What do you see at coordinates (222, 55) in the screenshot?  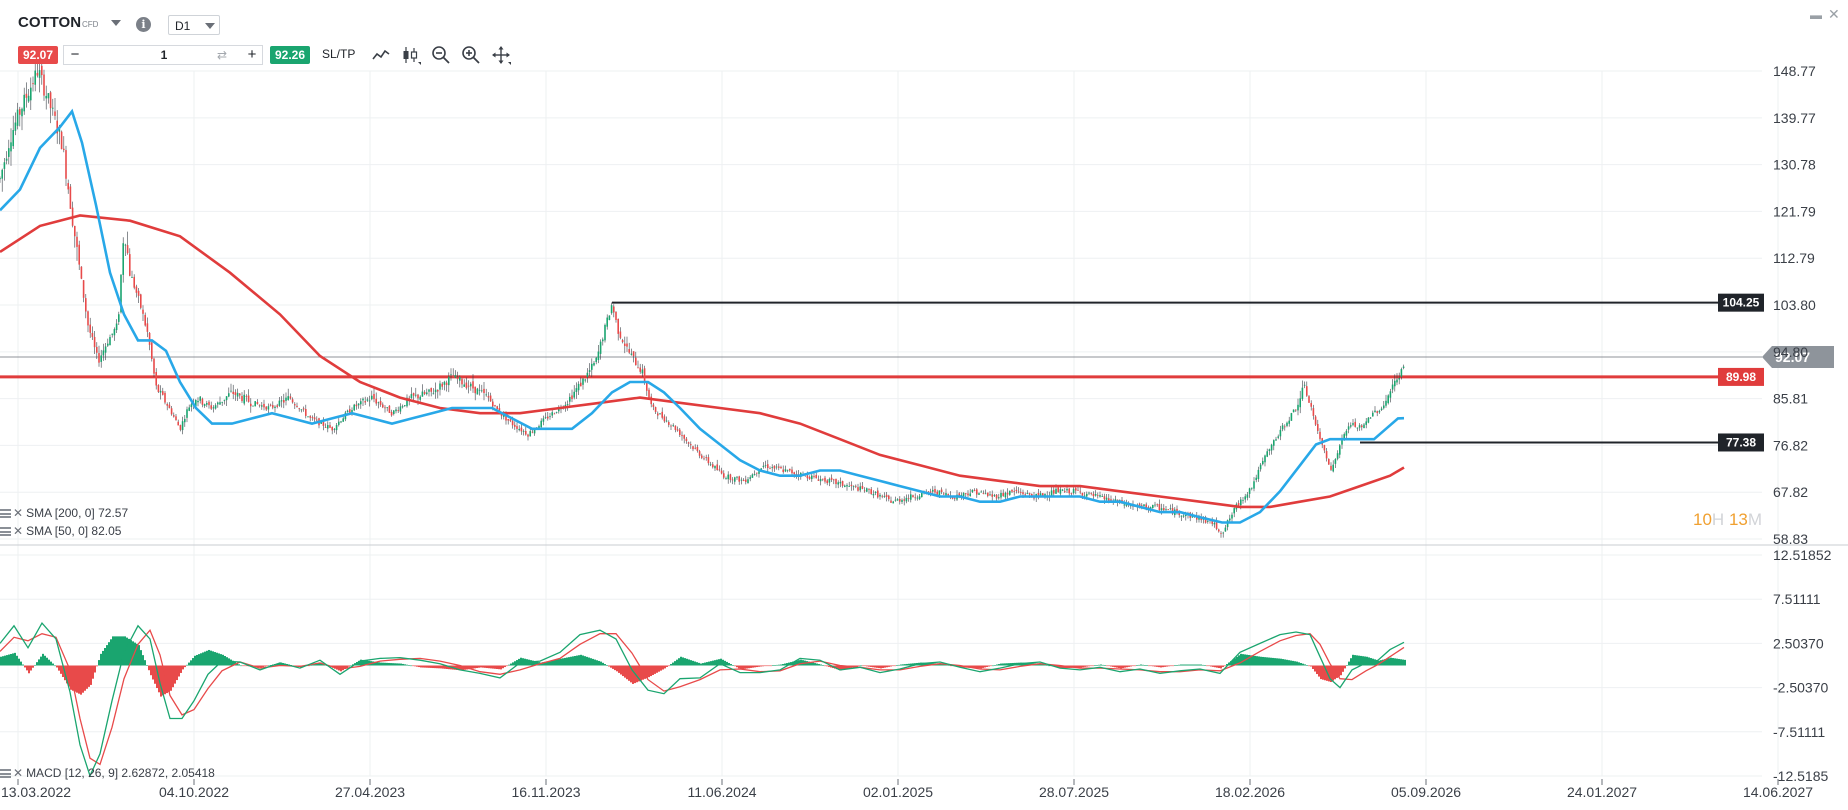 I see `swap-icon: ⇄` at bounding box center [222, 55].